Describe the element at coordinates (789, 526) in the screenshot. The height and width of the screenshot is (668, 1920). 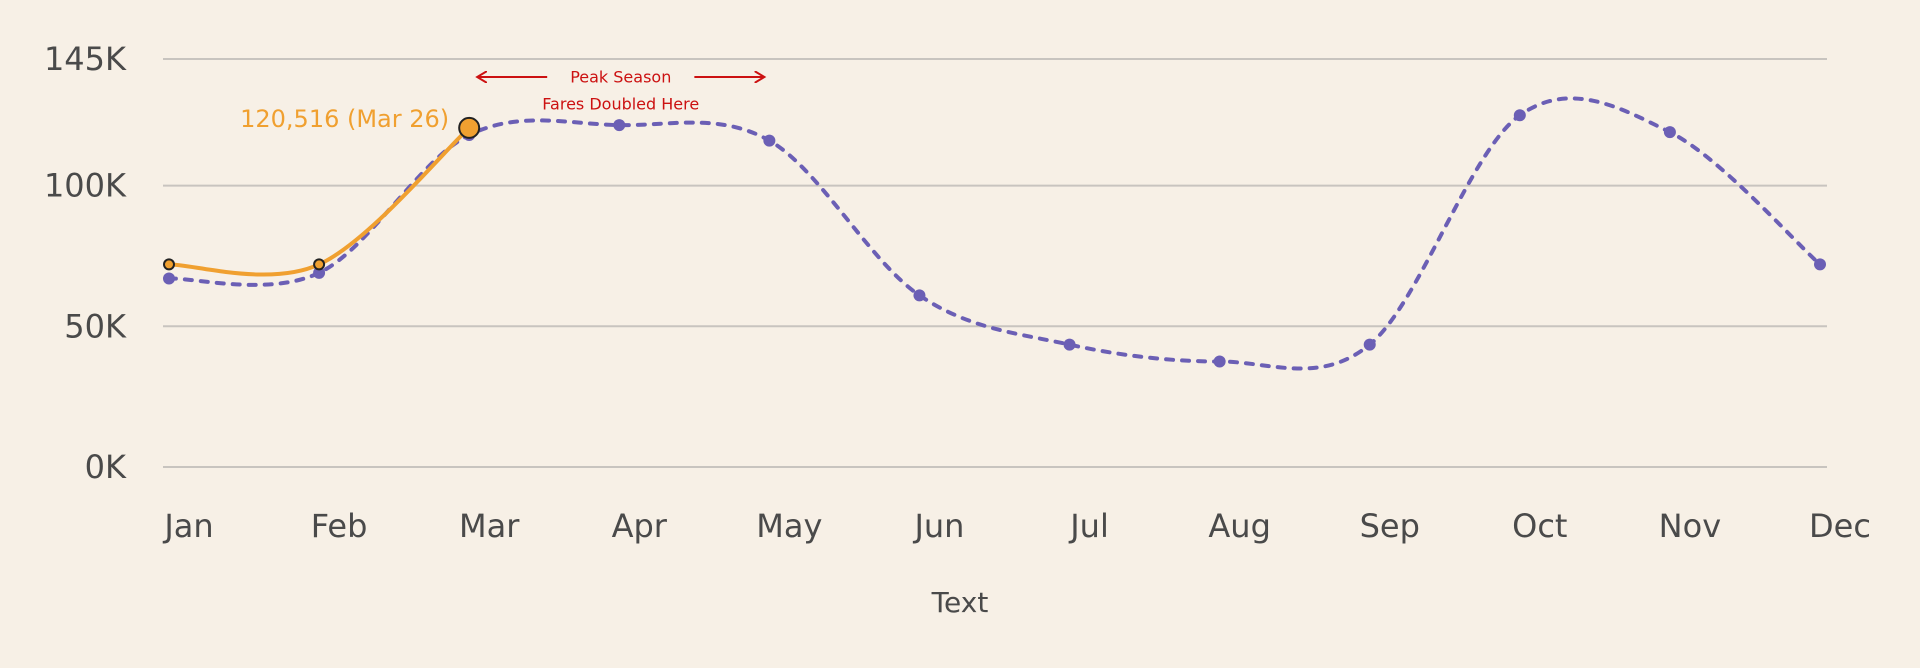
I see `x-tick-label: May` at that location.